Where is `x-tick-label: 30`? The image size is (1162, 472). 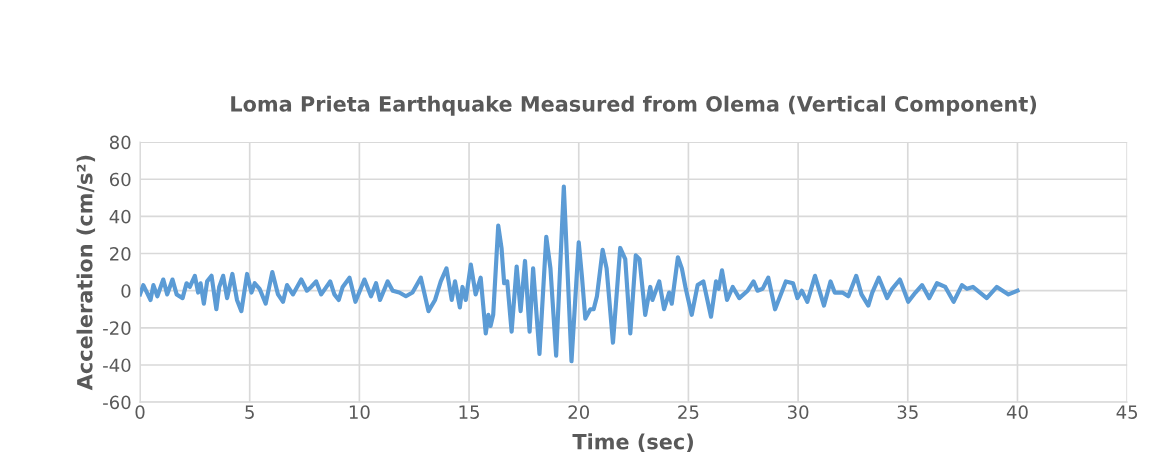 x-tick-label: 30 is located at coordinates (798, 412).